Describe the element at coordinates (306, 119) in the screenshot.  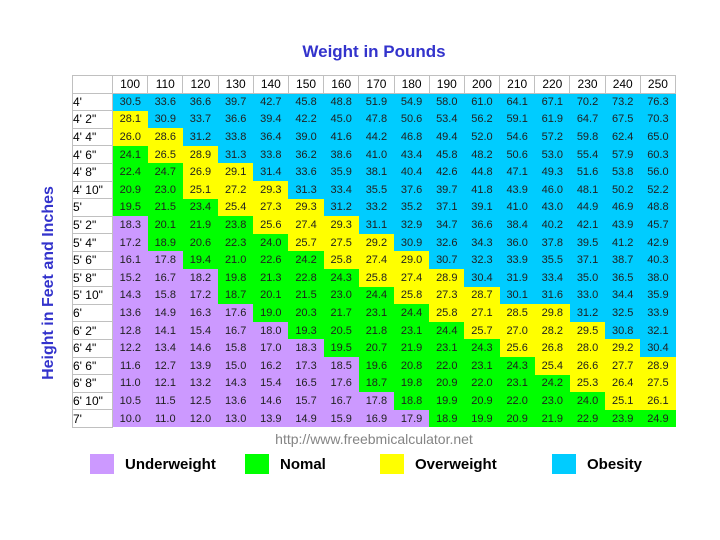
I see `bmi-cell: 42.2` at that location.